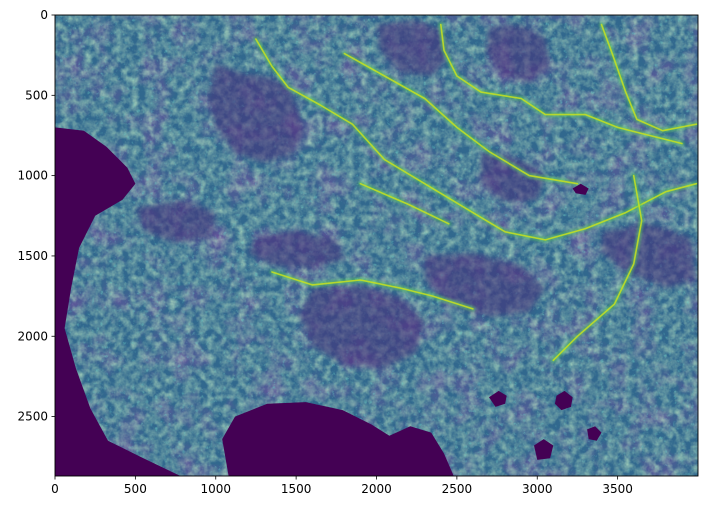  I want to click on y-tick-label-5: 2500, so click(32, 417).